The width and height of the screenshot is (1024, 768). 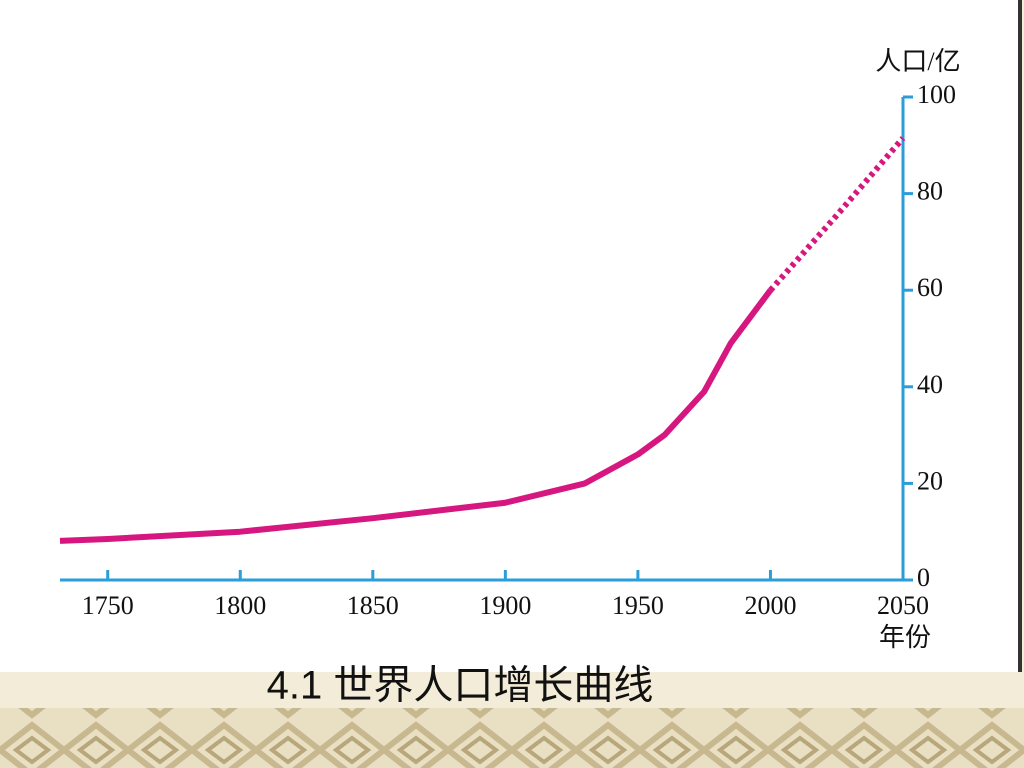 What do you see at coordinates (638, 605) in the screenshot?
I see `x-tick-label: 1950` at bounding box center [638, 605].